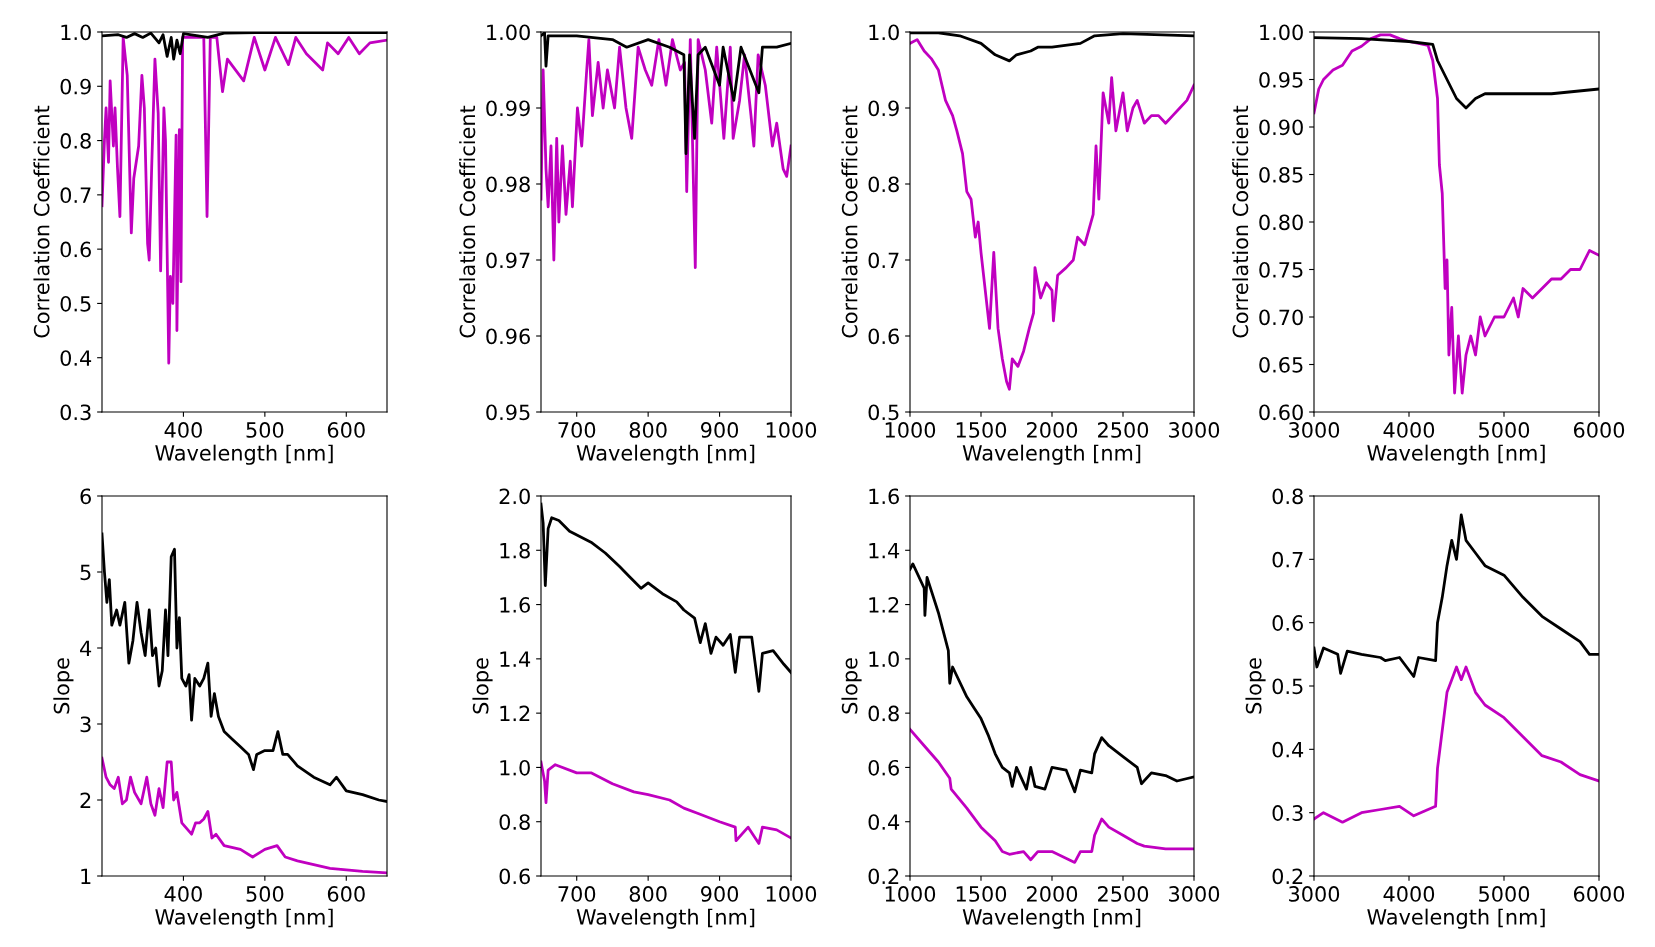  Describe the element at coordinates (86, 876) in the screenshot. I see `y-tick-label: 1` at that location.